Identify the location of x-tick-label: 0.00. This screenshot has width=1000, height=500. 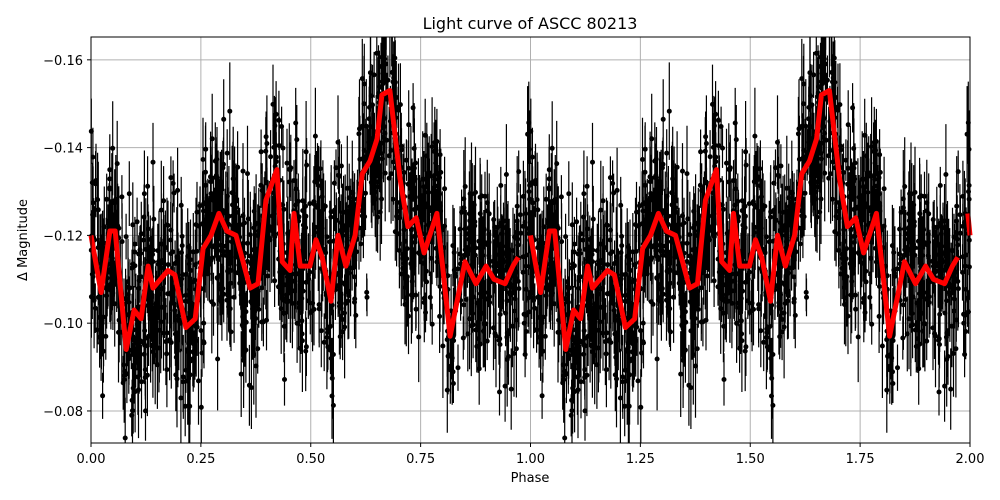
(91, 459).